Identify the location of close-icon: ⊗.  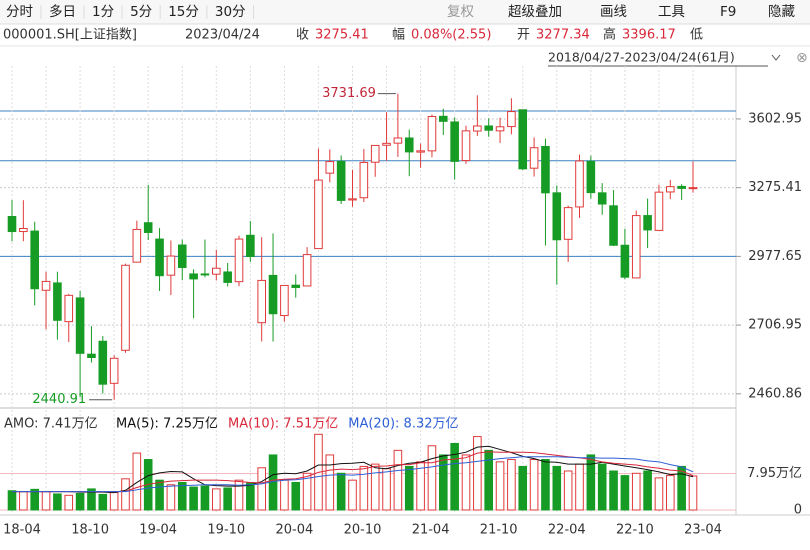
(802, 58).